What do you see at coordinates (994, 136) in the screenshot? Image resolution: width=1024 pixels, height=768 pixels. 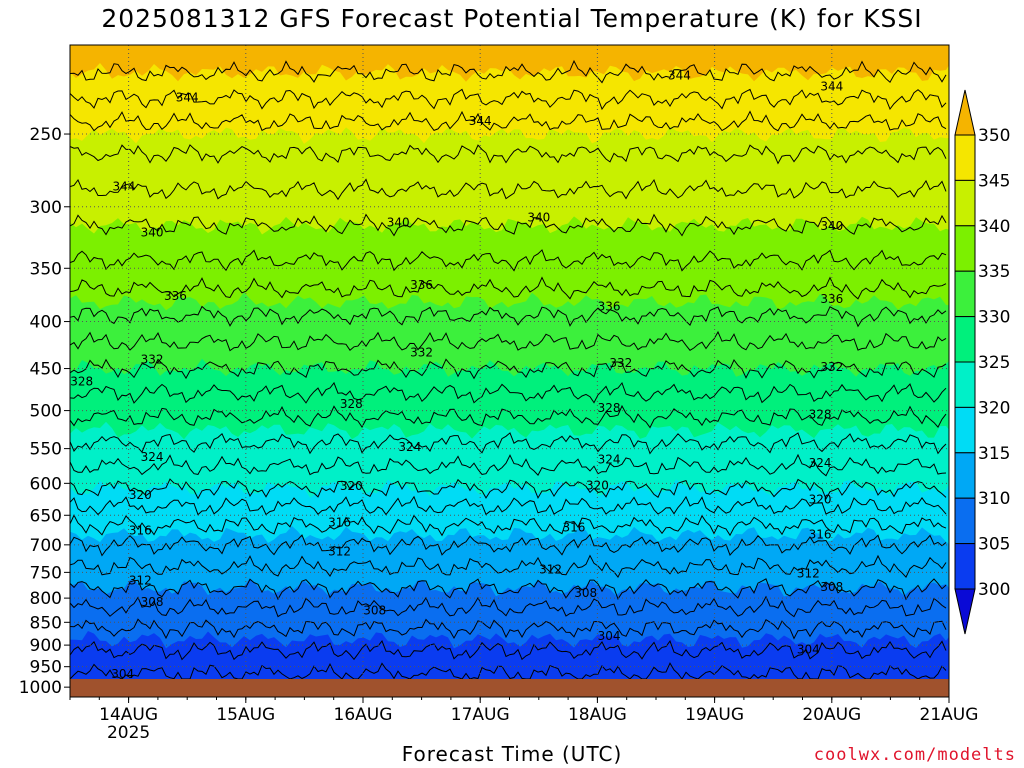 I see `colorbar-label-350: 350` at bounding box center [994, 136].